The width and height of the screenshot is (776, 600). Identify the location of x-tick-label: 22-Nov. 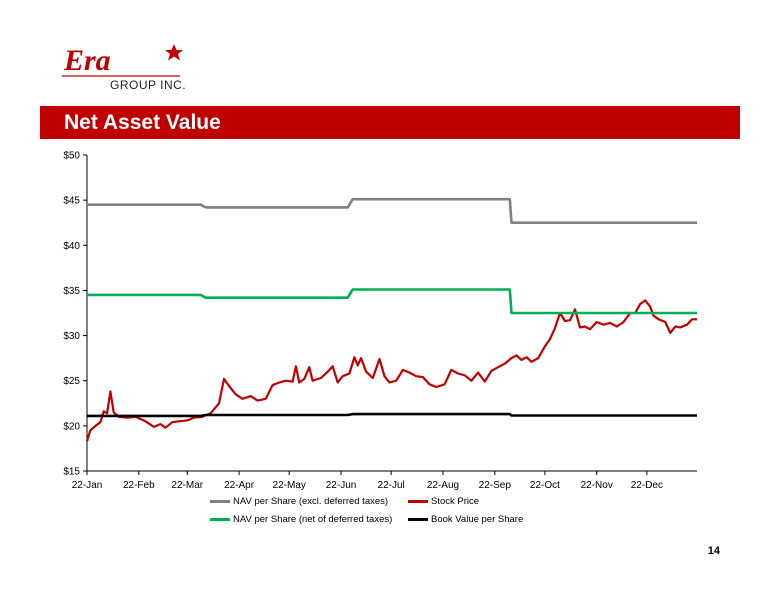
(597, 485).